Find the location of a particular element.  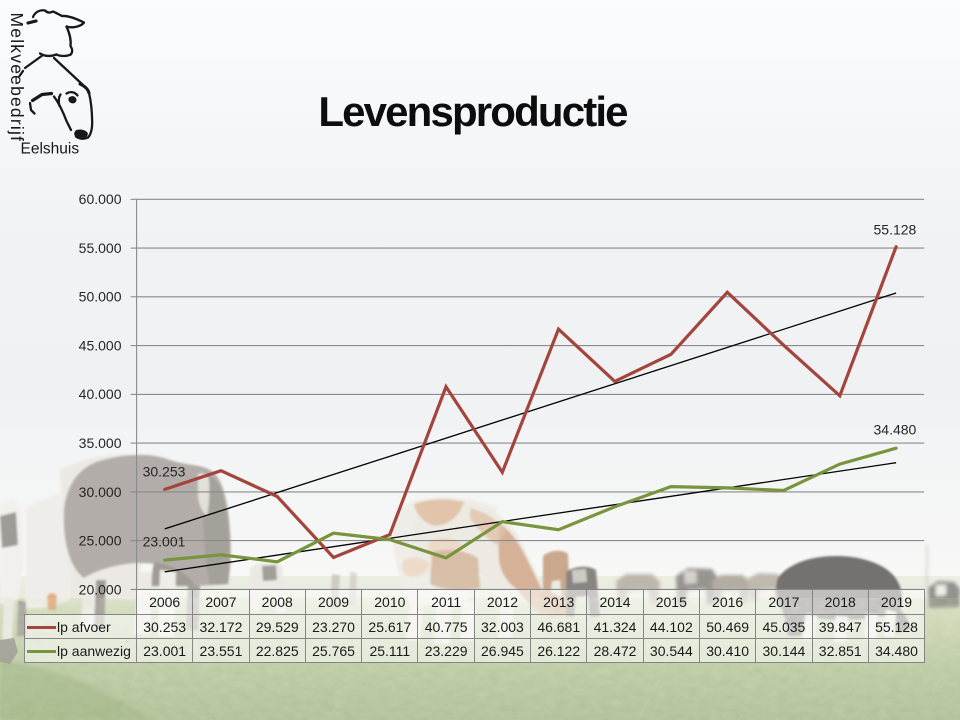

svg-text: 35.000 is located at coordinates (100, 443).